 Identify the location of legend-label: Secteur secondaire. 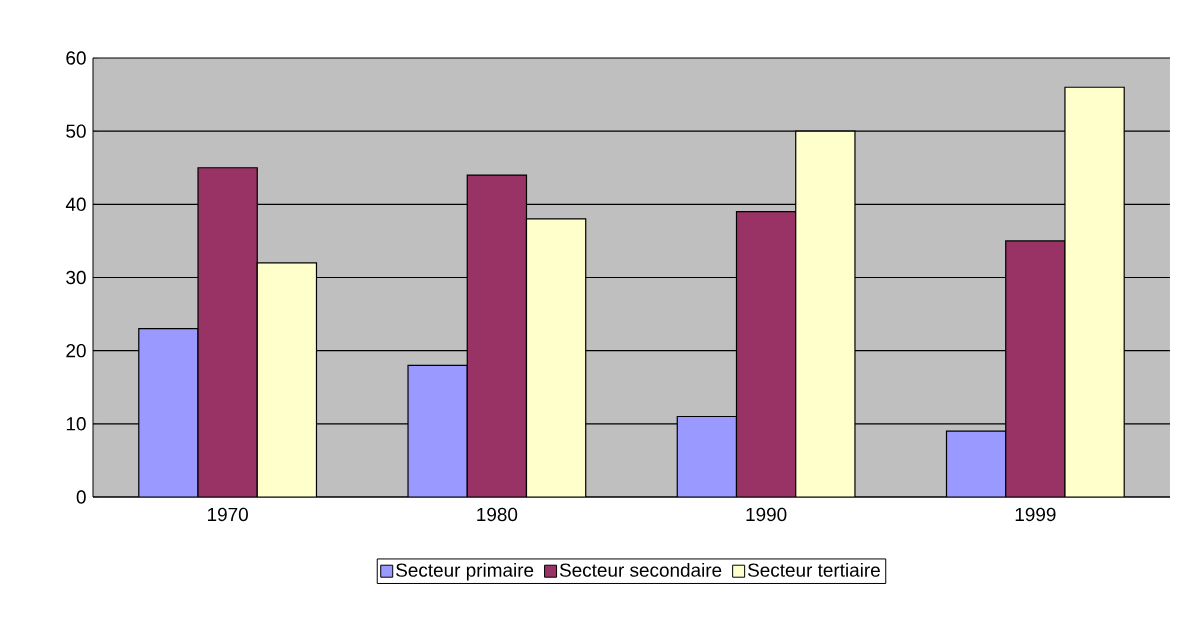
(640, 569).